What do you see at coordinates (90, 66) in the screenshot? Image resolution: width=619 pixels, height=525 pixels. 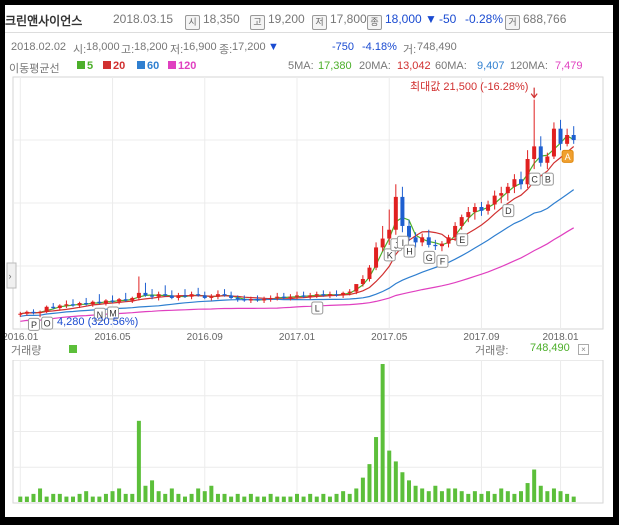 I see `ma5-label: 5` at bounding box center [90, 66].